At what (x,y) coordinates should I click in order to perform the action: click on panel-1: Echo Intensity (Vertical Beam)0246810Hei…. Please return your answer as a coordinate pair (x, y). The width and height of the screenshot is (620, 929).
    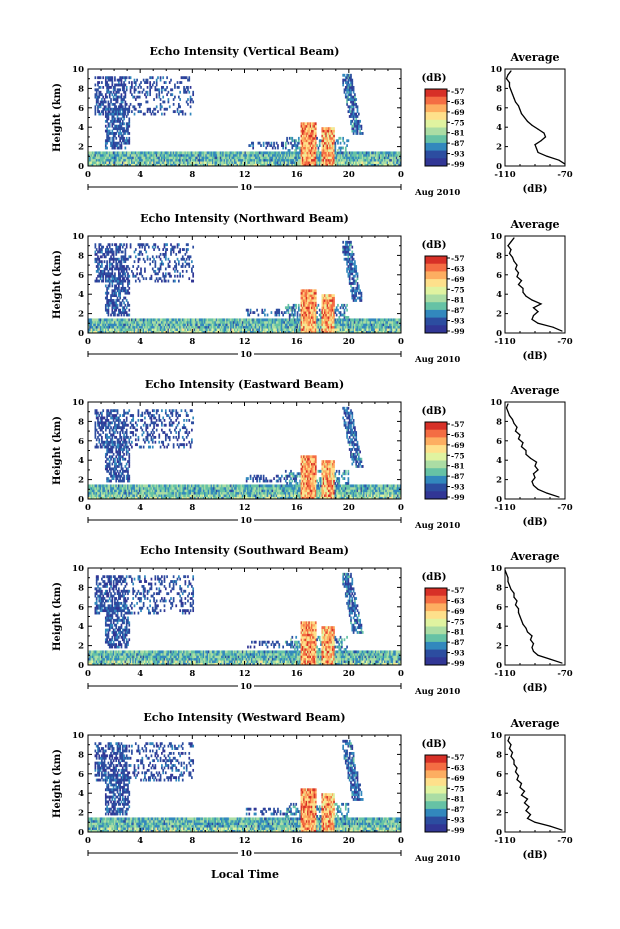
    Looking at the image, I should click on (312, 121).